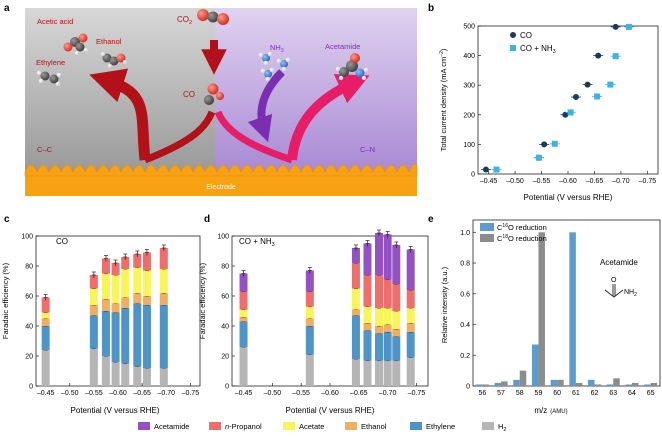 The height and width of the screenshot is (439, 662). I want to click on cn-background, so click(316, 89).